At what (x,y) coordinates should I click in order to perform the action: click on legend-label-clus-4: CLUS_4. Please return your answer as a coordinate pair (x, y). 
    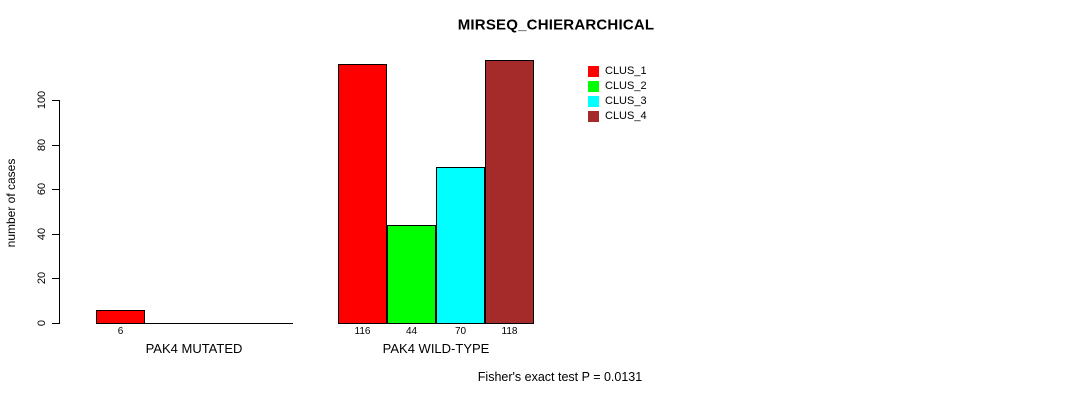
    Looking at the image, I should click on (626, 116).